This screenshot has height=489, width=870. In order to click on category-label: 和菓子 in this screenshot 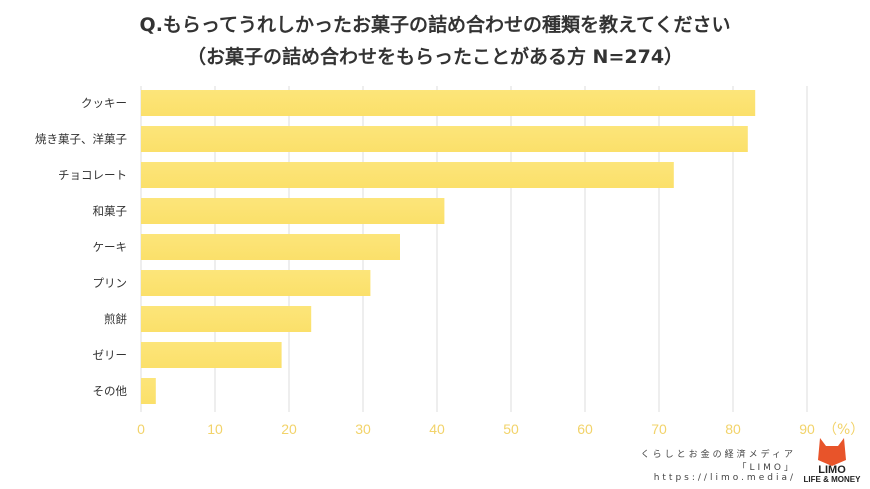, I will do `click(110, 211)`.